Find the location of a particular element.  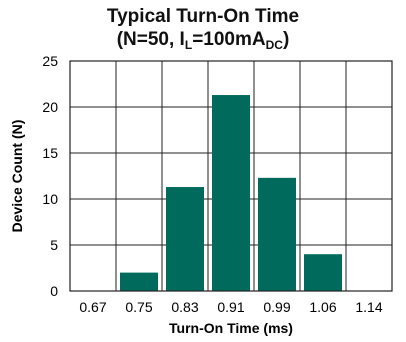

x-tick-label: 0.67 is located at coordinates (92, 307).